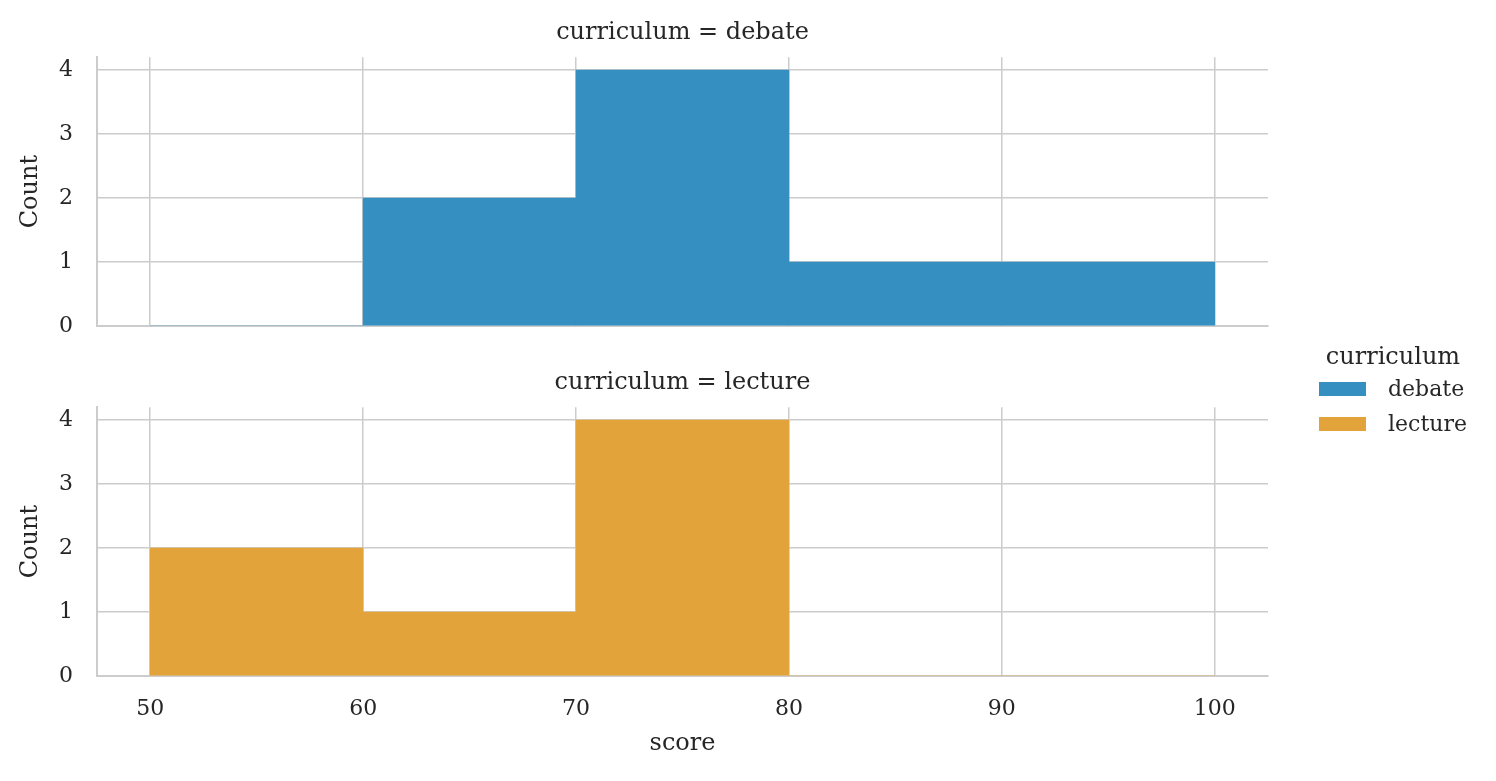  Describe the element at coordinates (682, 380) in the screenshot. I see `chart-title: curriculum = lecture` at that location.